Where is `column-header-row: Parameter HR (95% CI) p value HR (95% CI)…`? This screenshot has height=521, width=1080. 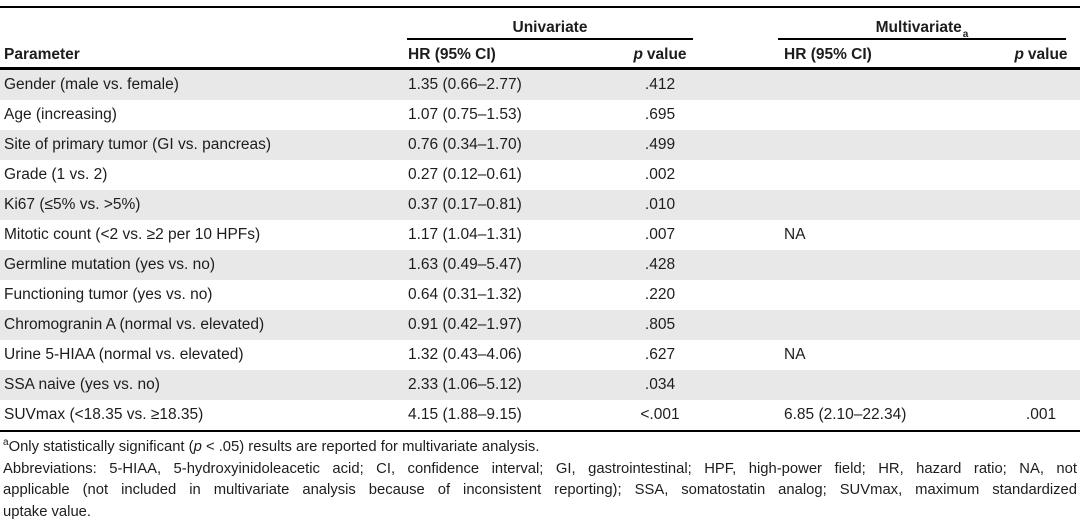 column-header-row: Parameter HR (95% CI) p value HR (95% CI)… is located at coordinates (540, 55).